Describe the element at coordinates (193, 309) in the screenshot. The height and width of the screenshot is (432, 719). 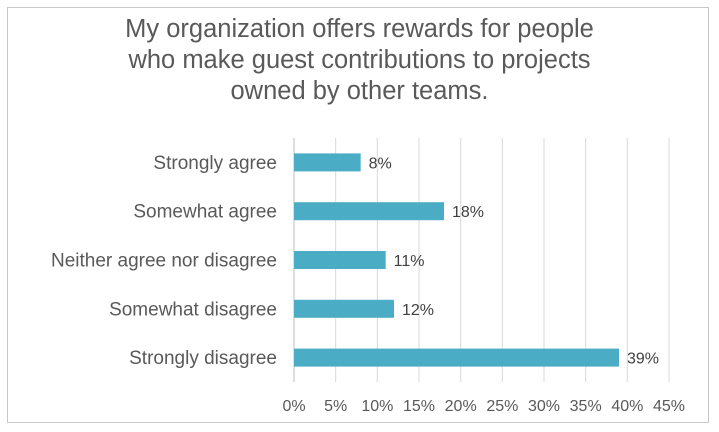
I see `category-label: Somewhat disagree` at that location.